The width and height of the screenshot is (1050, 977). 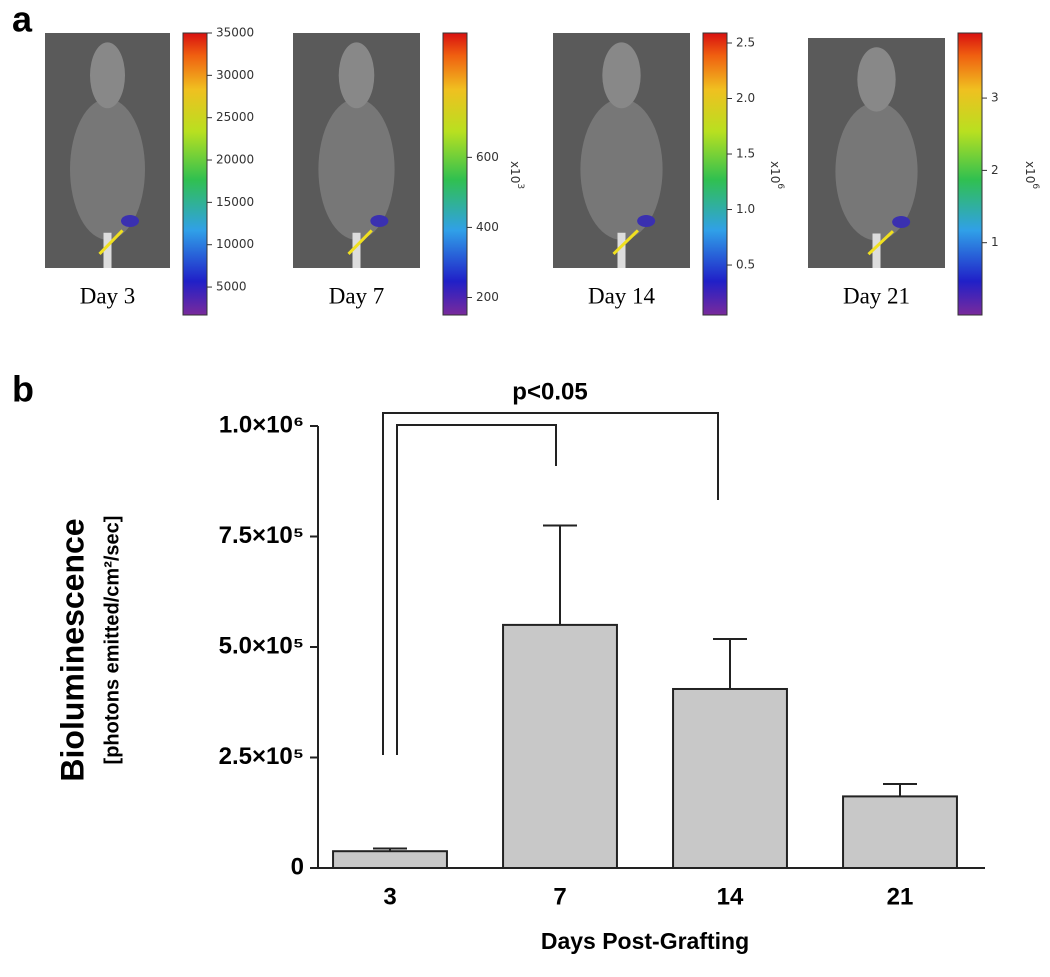 What do you see at coordinates (745, 265) in the screenshot?
I see `colorbar-tick-label: 0.5` at bounding box center [745, 265].